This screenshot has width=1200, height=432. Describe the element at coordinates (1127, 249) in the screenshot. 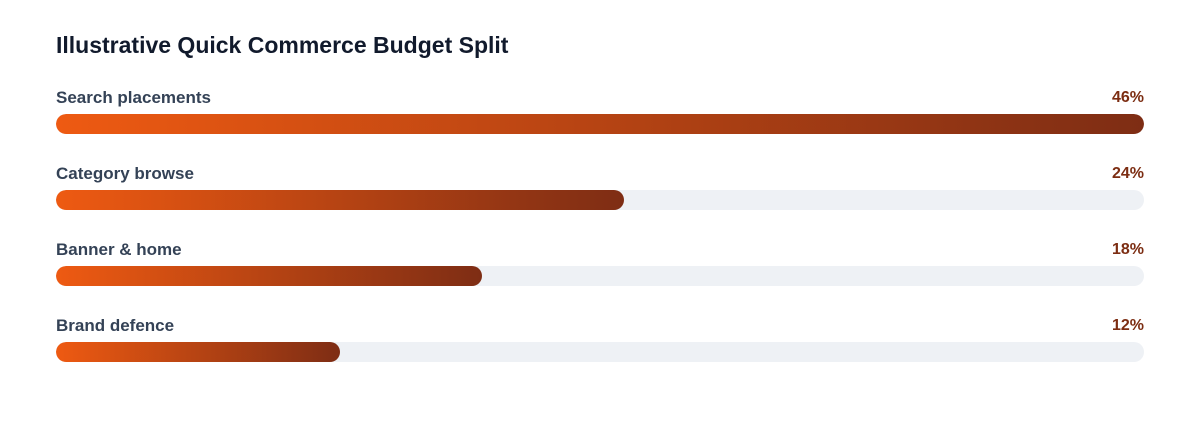

I see `value-label: 18%` at that location.